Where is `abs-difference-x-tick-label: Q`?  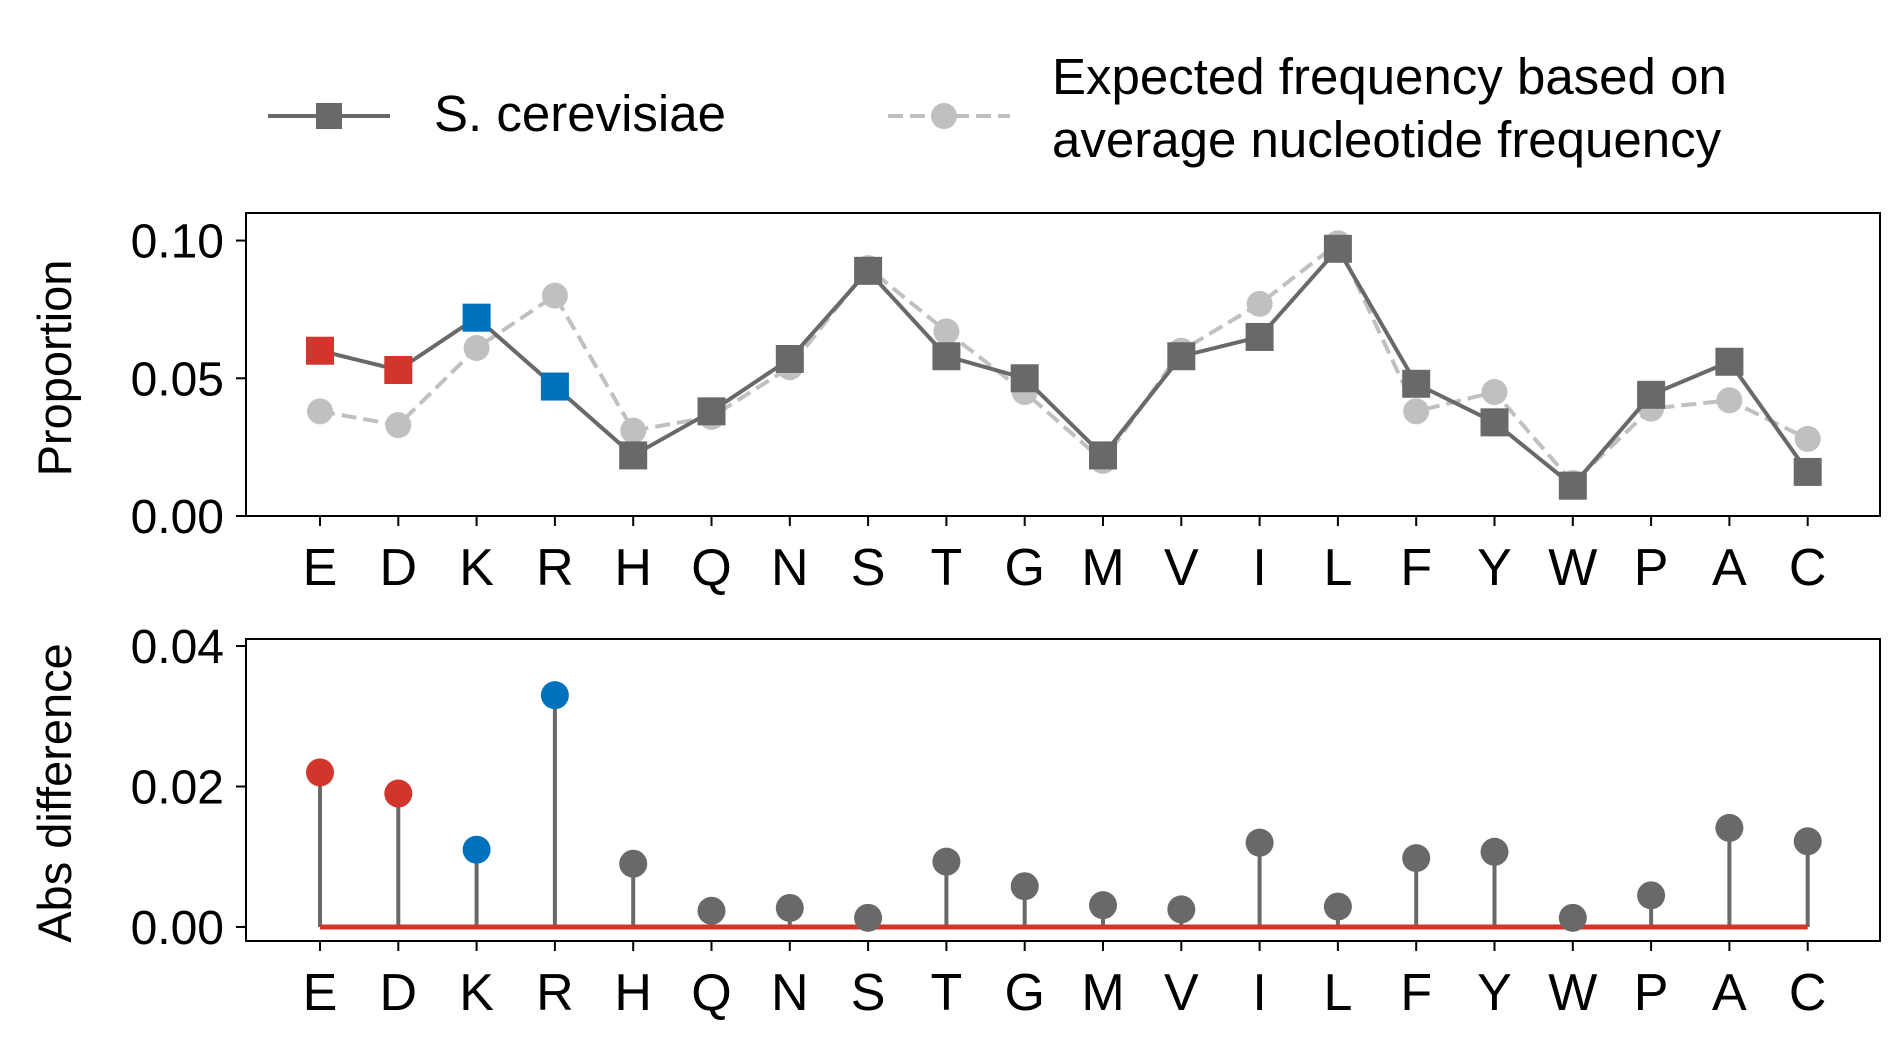 abs-difference-x-tick-label: Q is located at coordinates (711, 993).